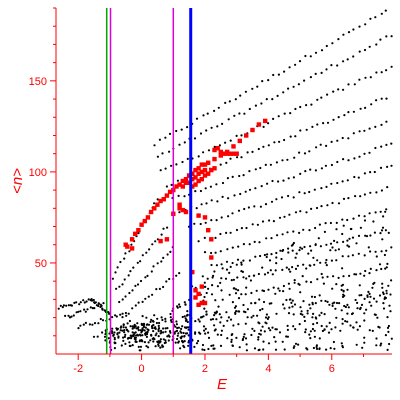 This screenshot has width=400, height=400. I want to click on y-tick-label: 150, so click(38, 82).